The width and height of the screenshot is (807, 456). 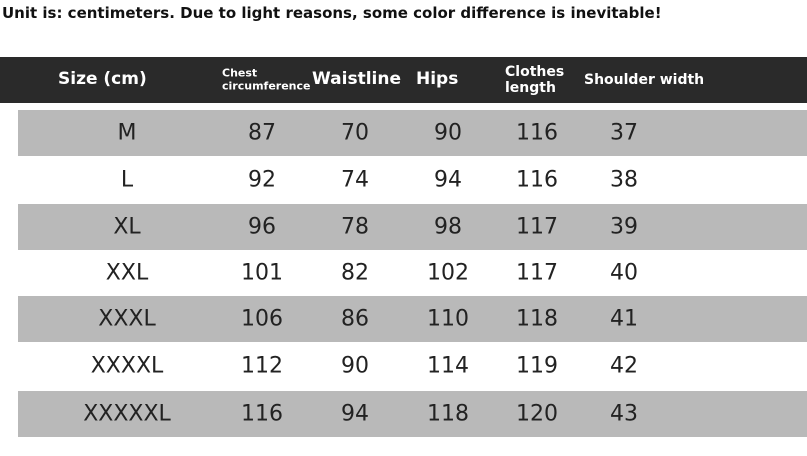 I want to click on value-cell: 42, so click(x=624, y=366).